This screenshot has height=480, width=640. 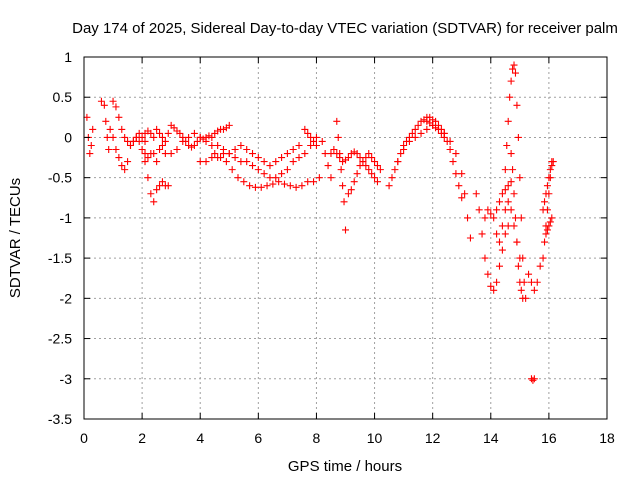 What do you see at coordinates (142, 438) in the screenshot?
I see `x-tick-label: 2` at bounding box center [142, 438].